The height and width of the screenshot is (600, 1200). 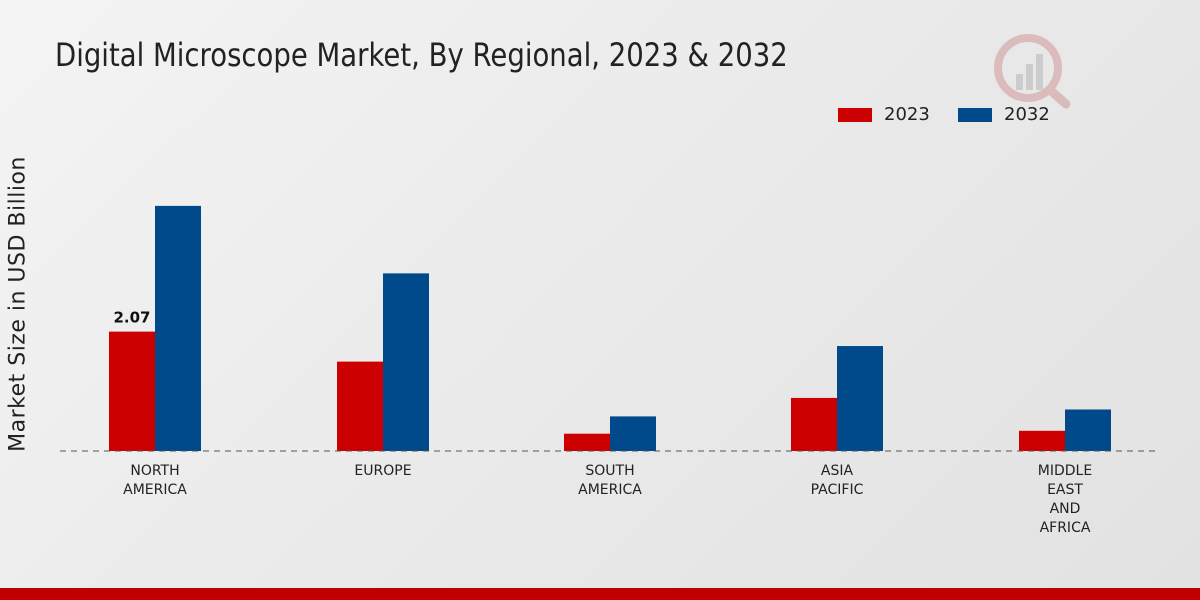 What do you see at coordinates (837, 490) in the screenshot?
I see `x-tick-label-3-line-1: PACIFIC` at bounding box center [837, 490].